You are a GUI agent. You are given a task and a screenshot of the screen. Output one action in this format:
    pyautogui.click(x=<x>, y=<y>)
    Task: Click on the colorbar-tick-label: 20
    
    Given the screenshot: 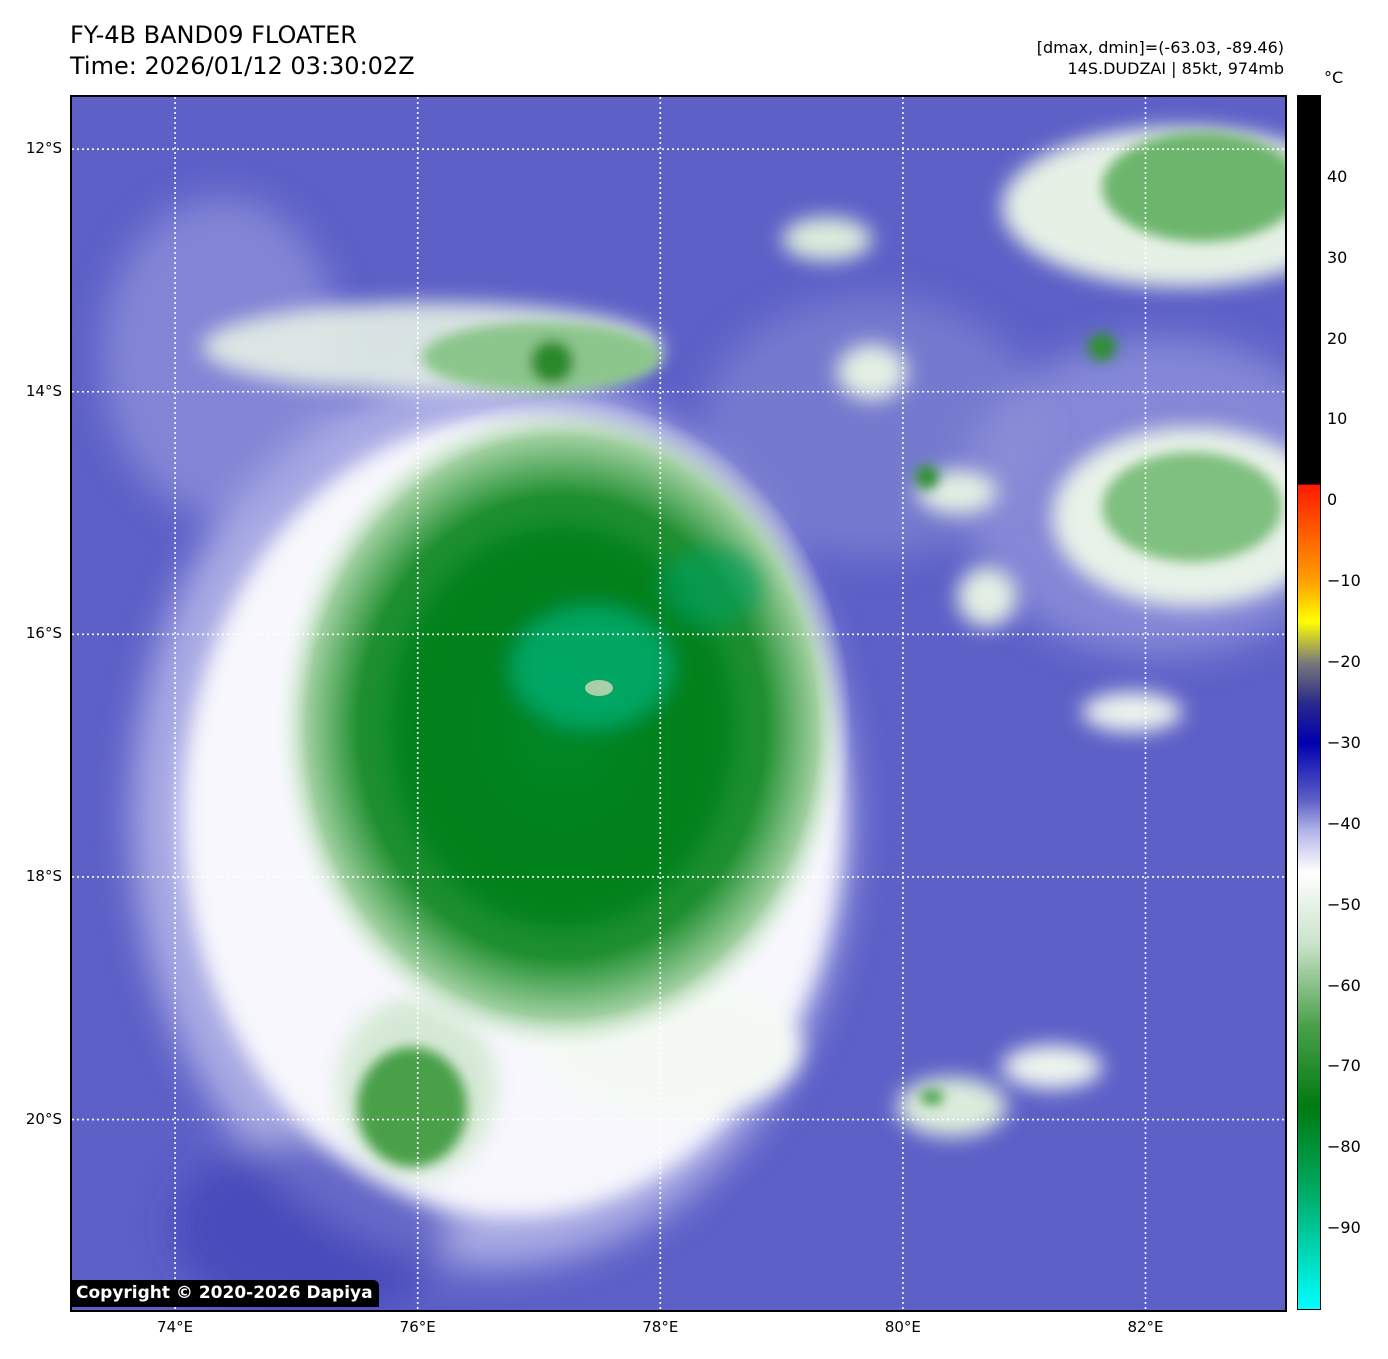 What is the action you would take?
    pyautogui.click(x=1337, y=338)
    